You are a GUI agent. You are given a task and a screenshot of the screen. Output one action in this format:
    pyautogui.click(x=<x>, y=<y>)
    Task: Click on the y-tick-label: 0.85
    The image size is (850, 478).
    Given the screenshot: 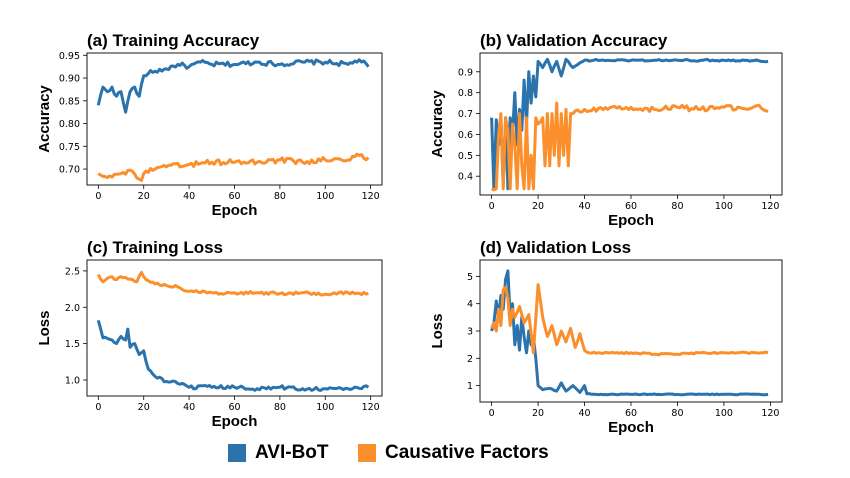 What is the action you would take?
    pyautogui.click(x=69, y=101)
    